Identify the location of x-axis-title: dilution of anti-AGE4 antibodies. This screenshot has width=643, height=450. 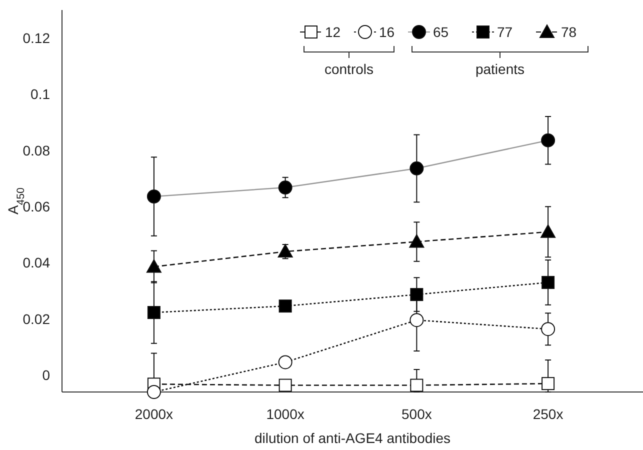
(352, 438).